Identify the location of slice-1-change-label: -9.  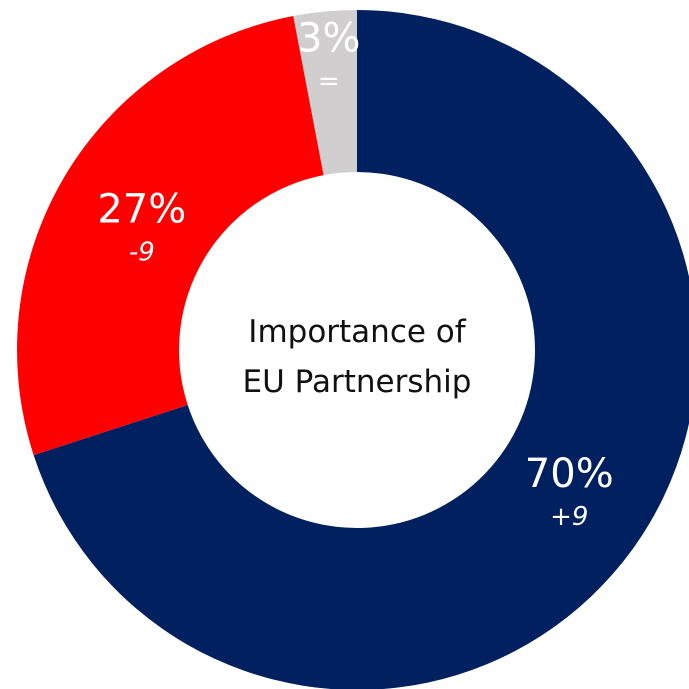
(142, 253).